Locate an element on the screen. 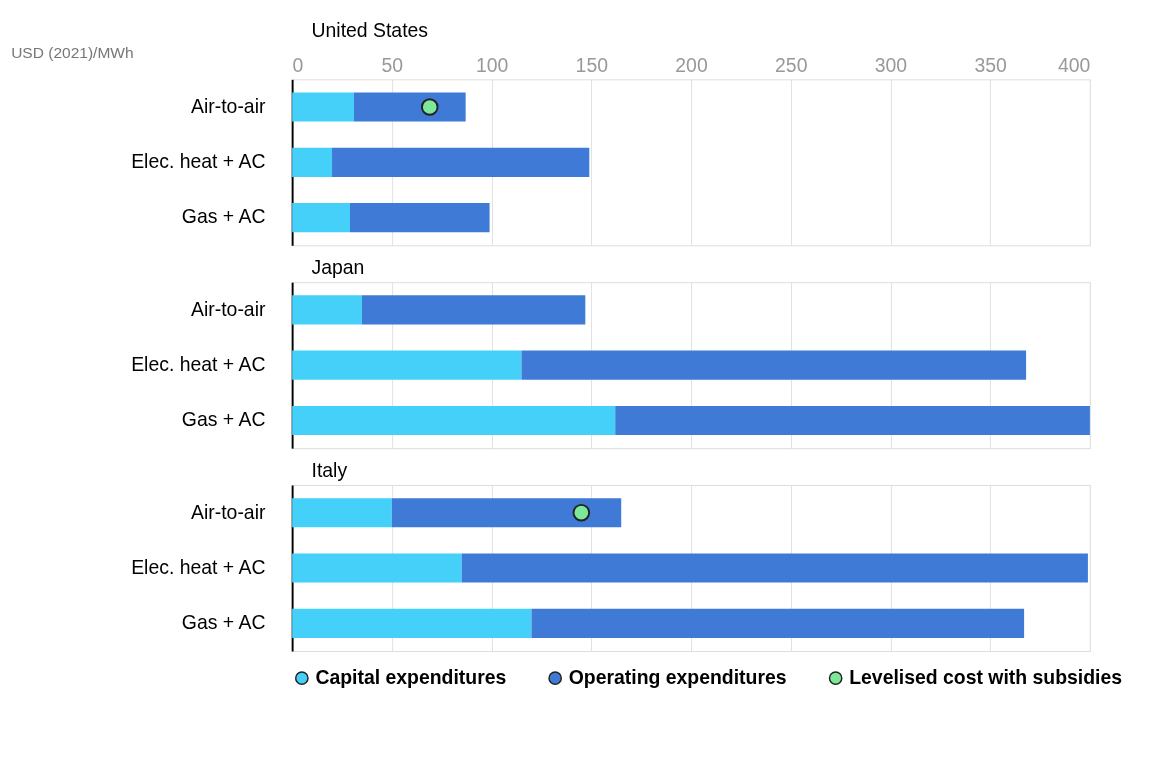  chart-title: United States is located at coordinates (370, 29).